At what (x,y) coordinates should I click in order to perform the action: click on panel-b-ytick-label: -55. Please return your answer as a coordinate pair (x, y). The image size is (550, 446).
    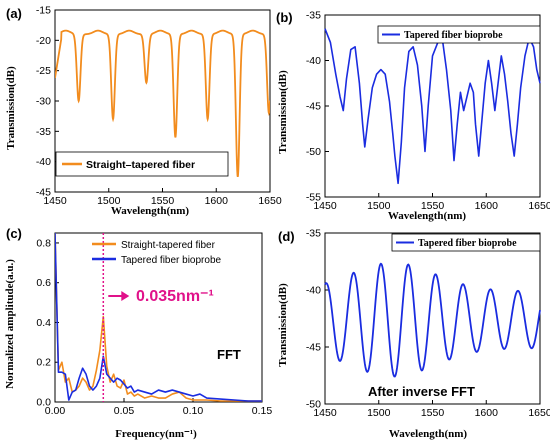
    Looking at the image, I should click on (313, 198).